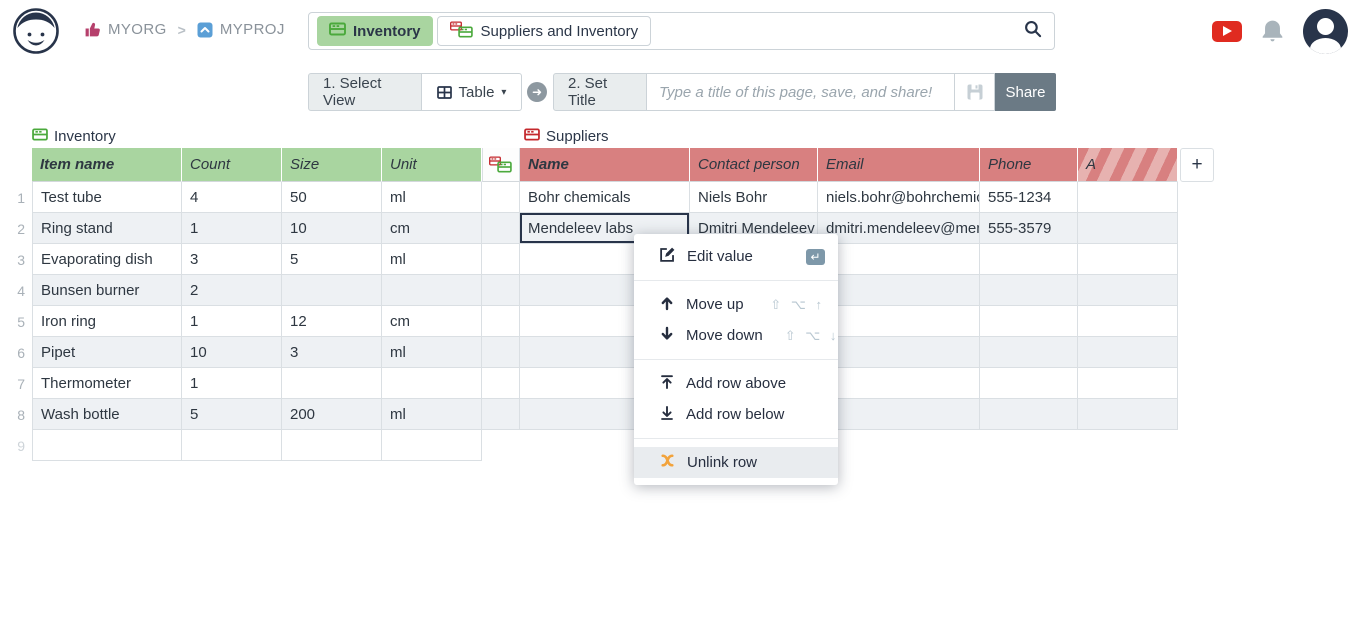 The height and width of the screenshot is (643, 1362). What do you see at coordinates (21, 414) in the screenshot?
I see `row-number: 8` at bounding box center [21, 414].